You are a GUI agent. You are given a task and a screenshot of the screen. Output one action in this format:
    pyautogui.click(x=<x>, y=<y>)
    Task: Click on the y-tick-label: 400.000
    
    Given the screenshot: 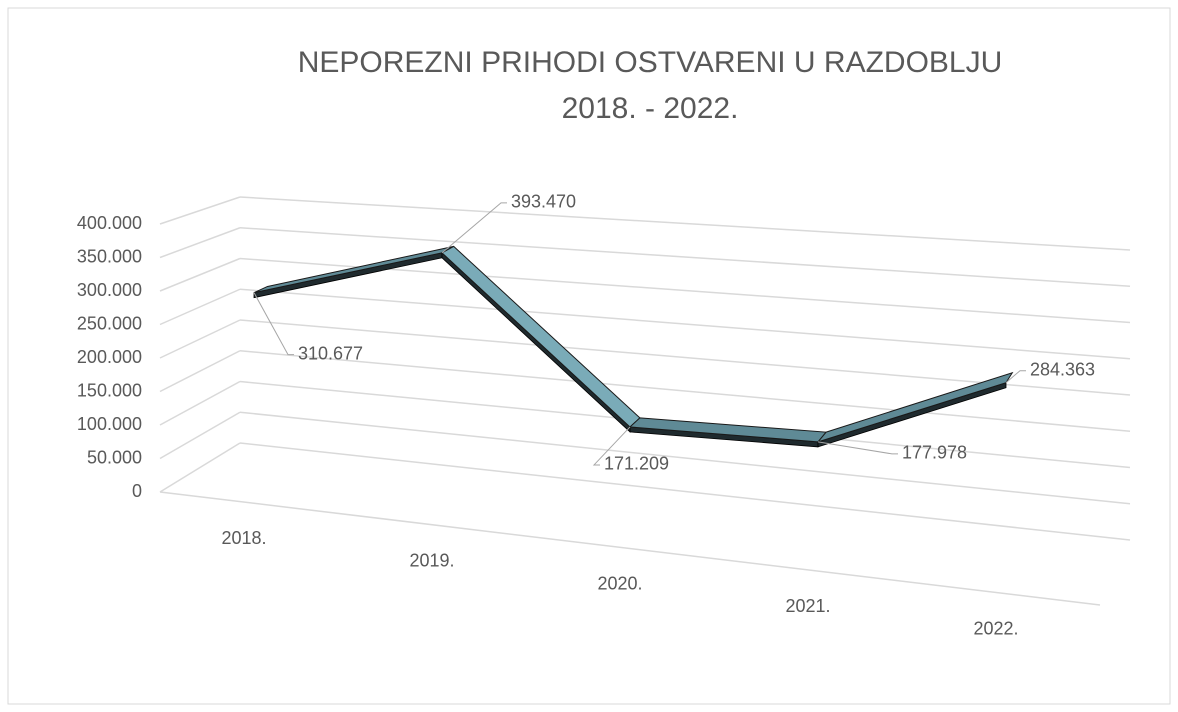 What is the action you would take?
    pyautogui.click(x=109, y=223)
    